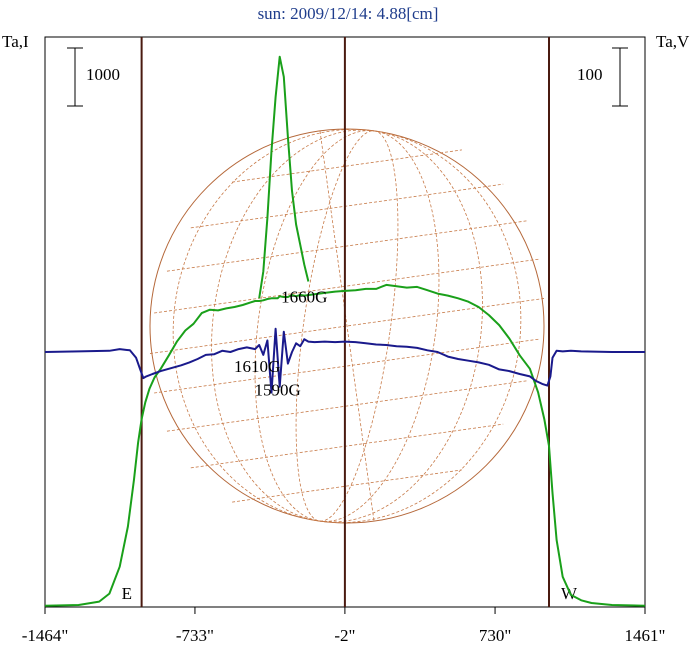 This screenshot has width=696, height=649. I want to click on x-tick-label: -1464", so click(45, 635).